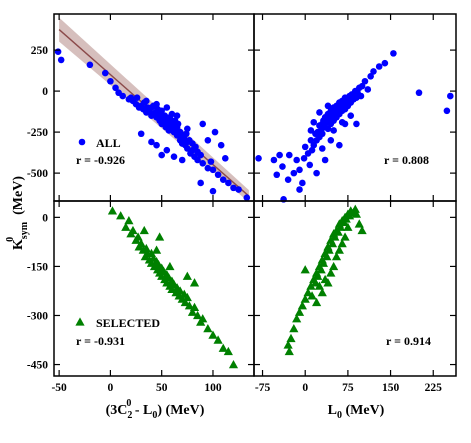 The width and height of the screenshot is (471, 443). Describe the element at coordinates (155, 409) in the screenshot. I see `x-axis-title-left: (3C20 - L0) (MeV)` at that location.